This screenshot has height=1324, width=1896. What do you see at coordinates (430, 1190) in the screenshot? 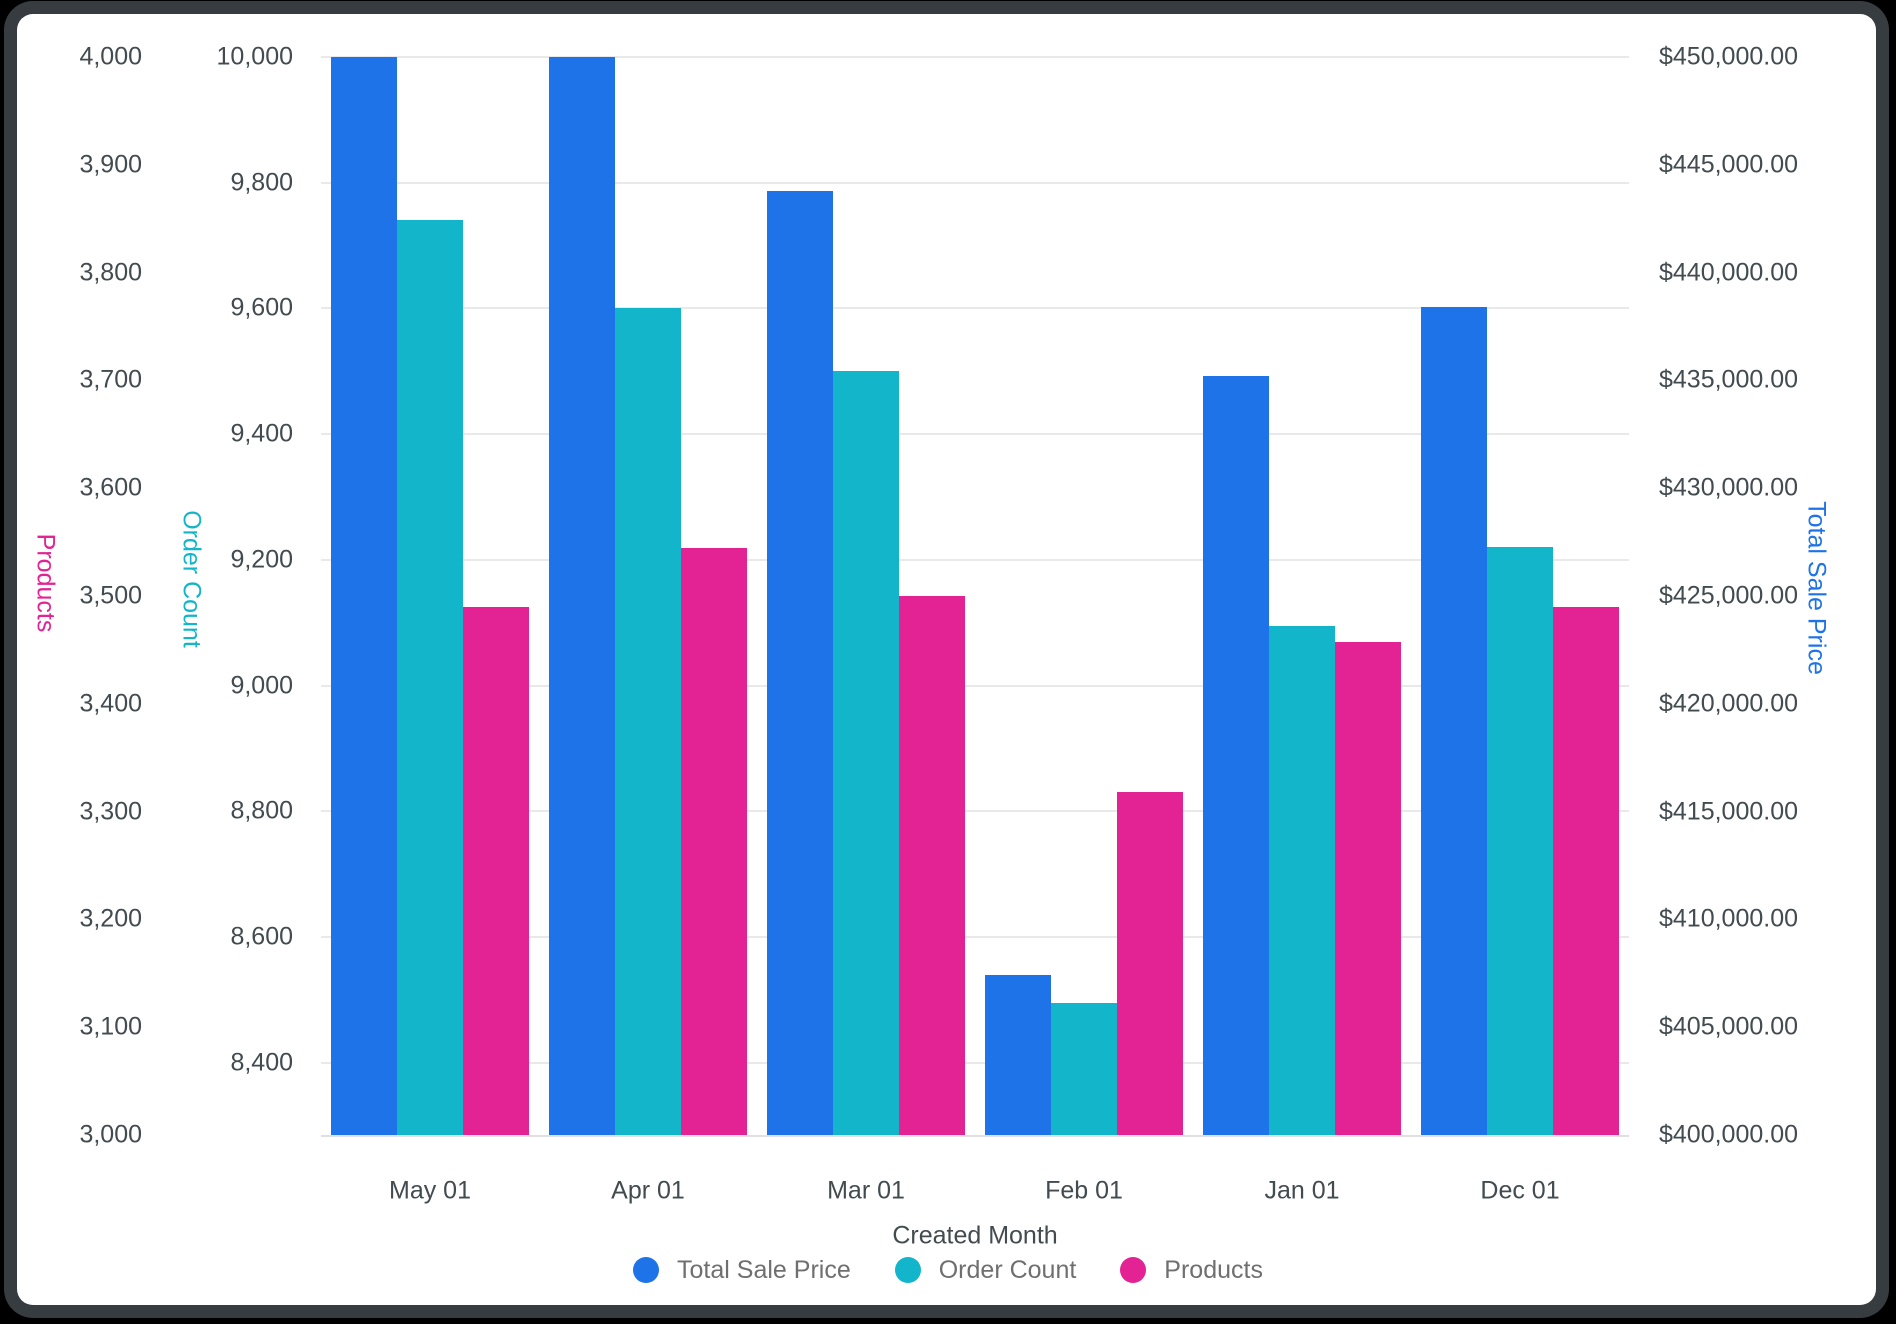
I see `x-axis-tick-may-01: May 01` at bounding box center [430, 1190].